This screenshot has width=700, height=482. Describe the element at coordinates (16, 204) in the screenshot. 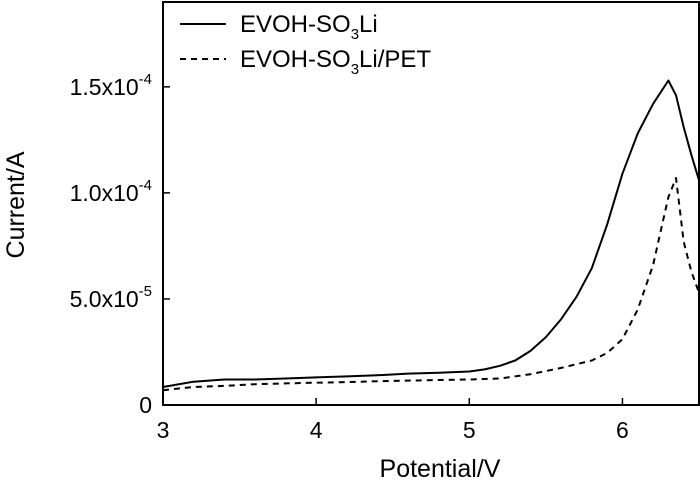

I see `y-axis-label: Current/A` at that location.